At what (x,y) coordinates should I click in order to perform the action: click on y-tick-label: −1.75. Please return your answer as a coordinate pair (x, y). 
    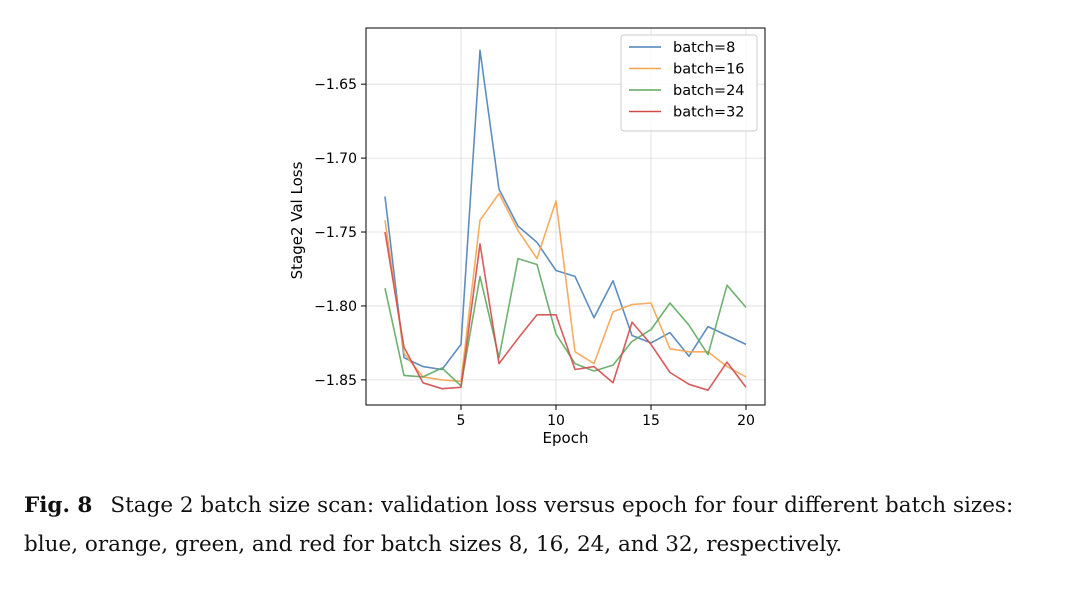
    Looking at the image, I should click on (335, 233).